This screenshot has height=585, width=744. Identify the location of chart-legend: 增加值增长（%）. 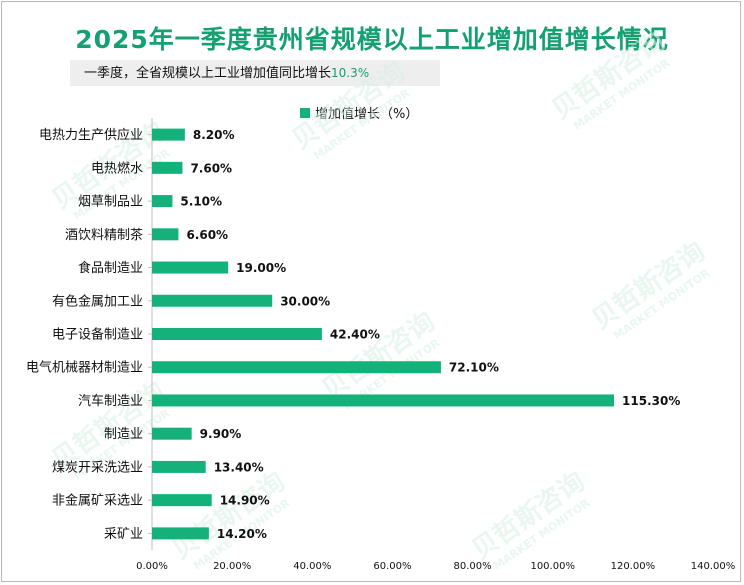
(359, 112).